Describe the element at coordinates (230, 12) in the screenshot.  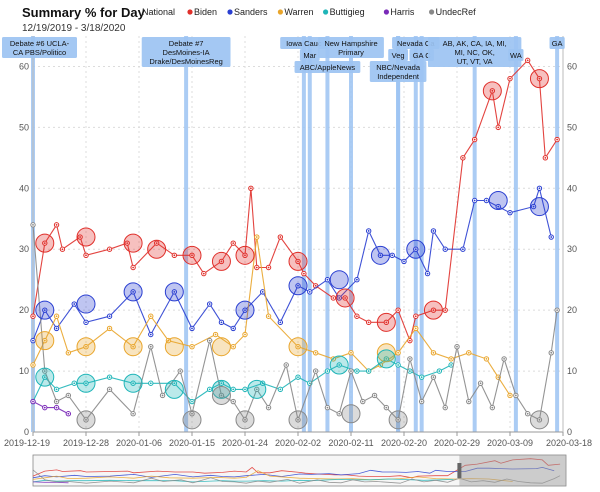
I see `legend-marker-sanders` at that location.